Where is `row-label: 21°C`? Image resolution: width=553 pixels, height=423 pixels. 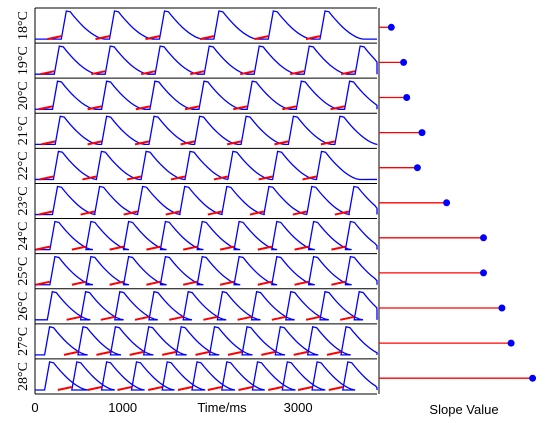 row-label: 21°C is located at coordinates (23, 130).